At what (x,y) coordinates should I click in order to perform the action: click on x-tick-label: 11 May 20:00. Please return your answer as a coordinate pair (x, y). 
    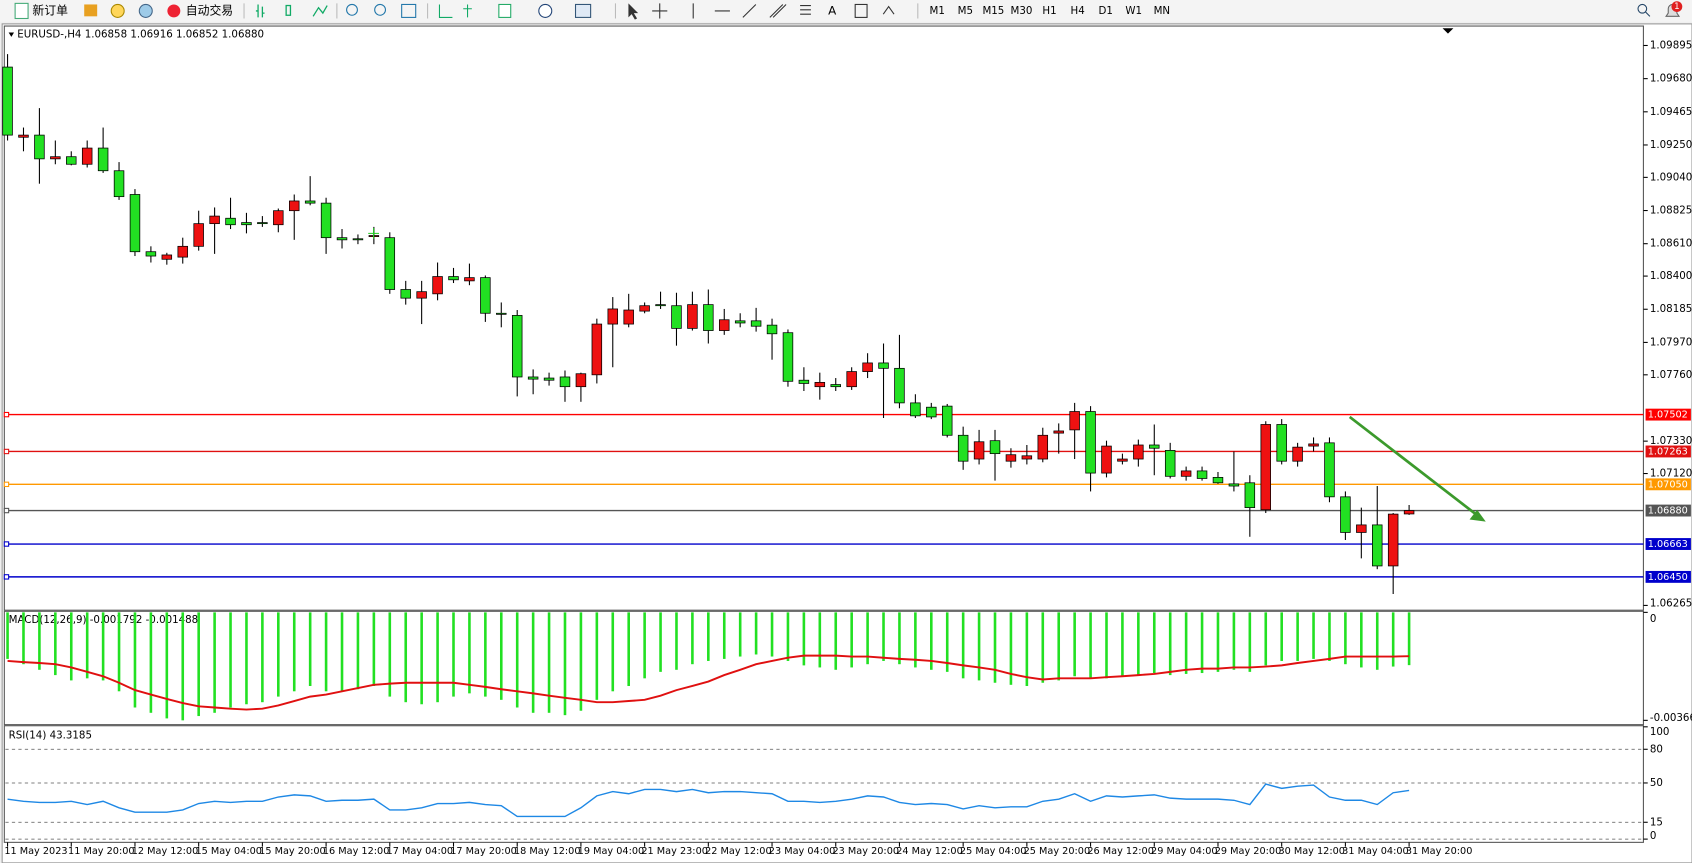
    Looking at the image, I should click on (101, 851).